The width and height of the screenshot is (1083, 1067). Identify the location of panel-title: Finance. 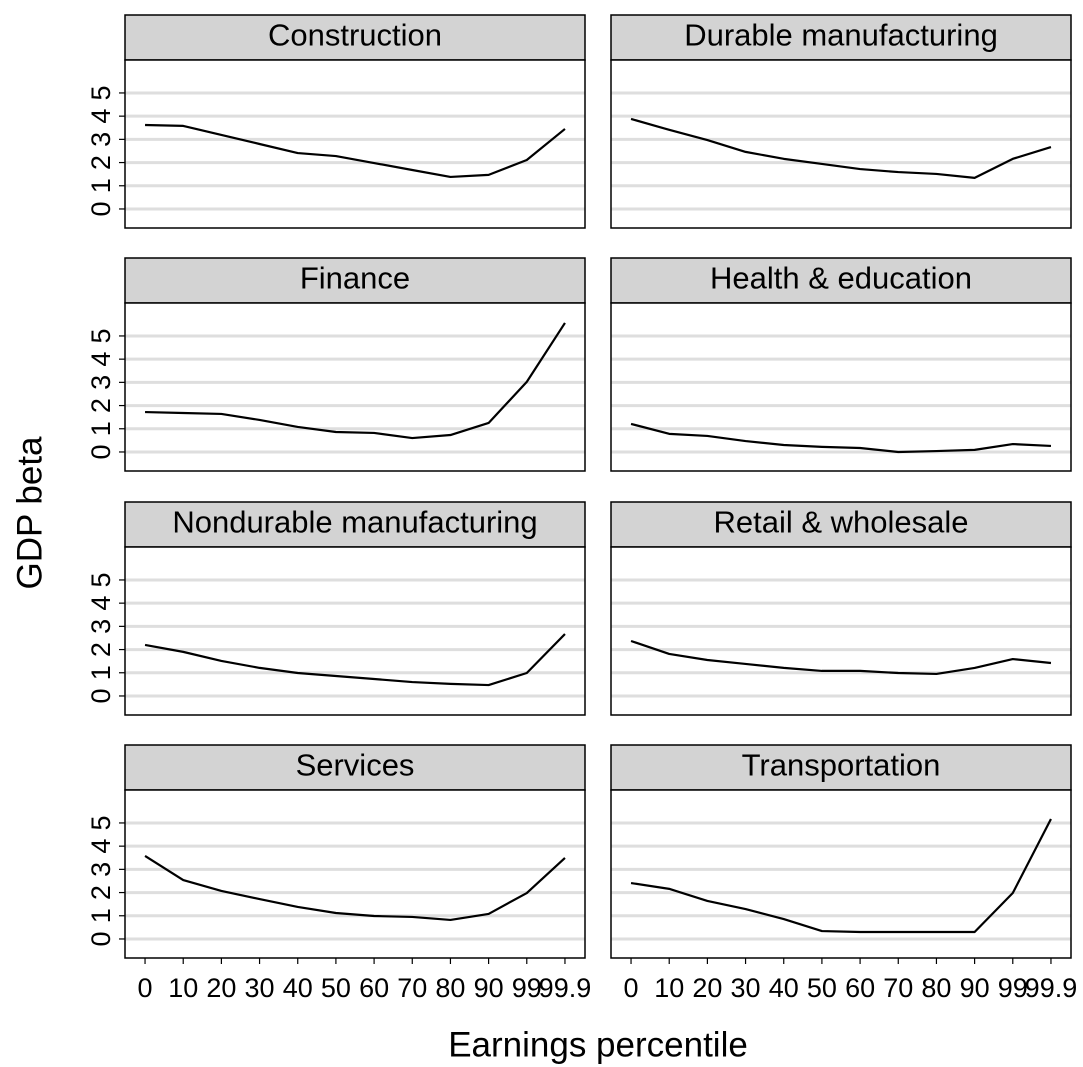
(355, 278).